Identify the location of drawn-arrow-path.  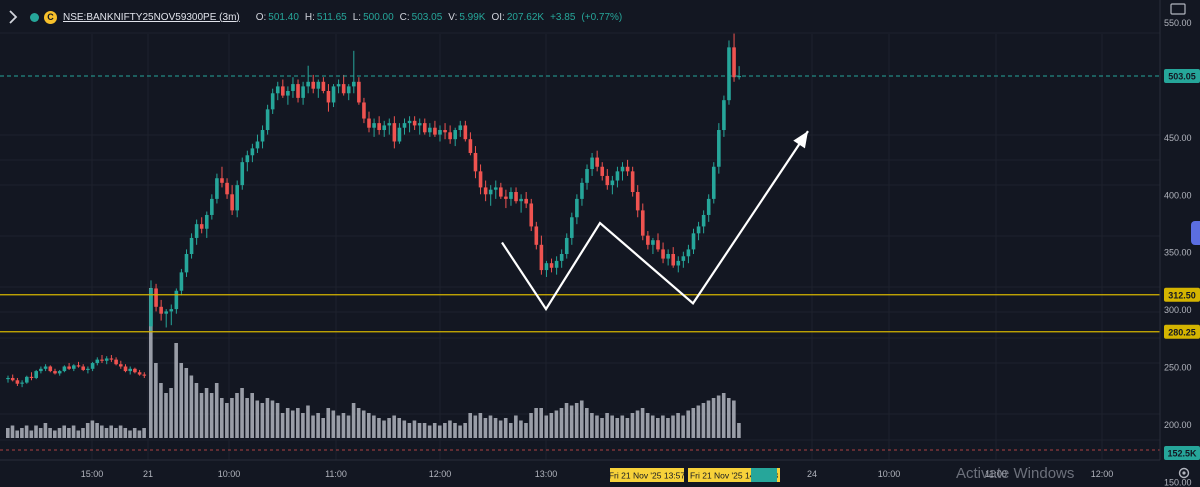
(655, 221).